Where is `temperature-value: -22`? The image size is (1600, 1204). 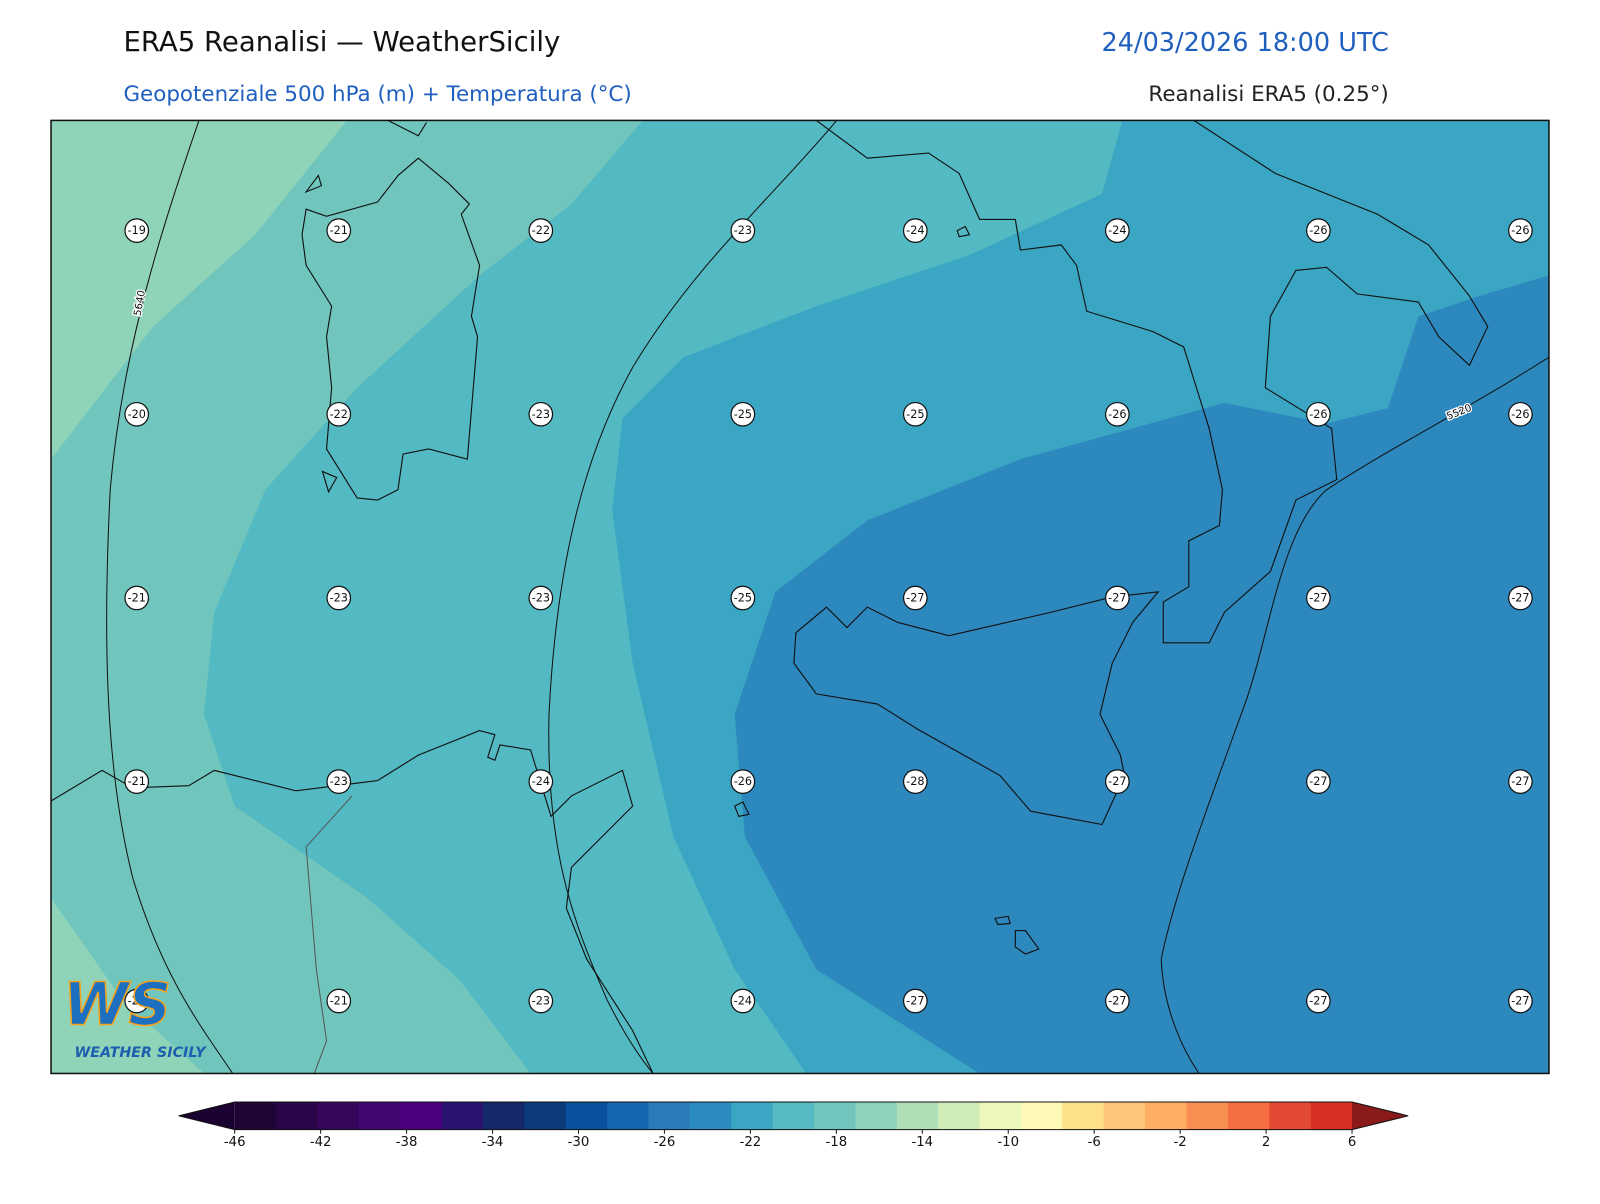
temperature-value: -22 is located at coordinates (541, 230).